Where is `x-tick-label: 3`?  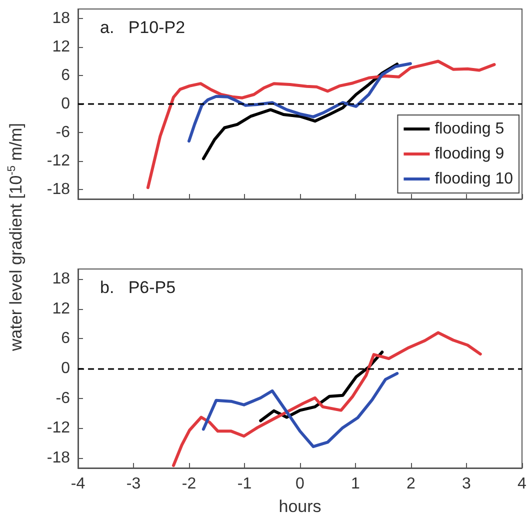
x-tick-label: 3 is located at coordinates (467, 484).